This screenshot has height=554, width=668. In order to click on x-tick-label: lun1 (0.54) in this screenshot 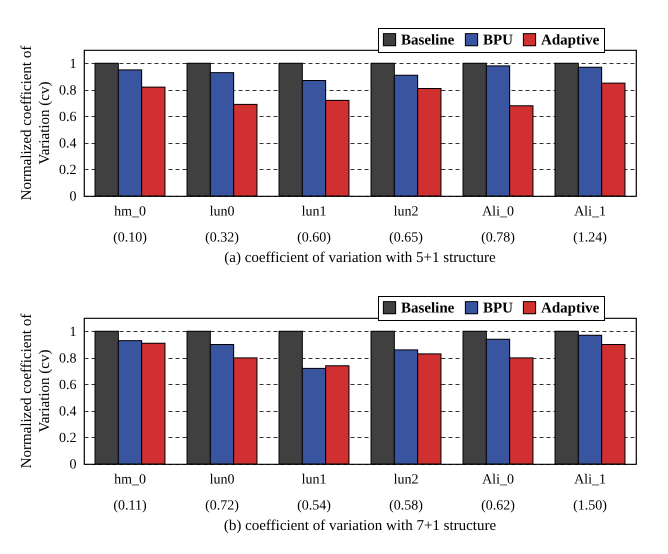, I will do `click(314, 493)`.